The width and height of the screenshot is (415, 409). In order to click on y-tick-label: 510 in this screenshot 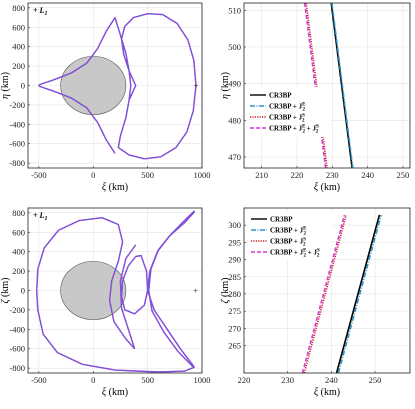, I will do `click(234, 10)`.